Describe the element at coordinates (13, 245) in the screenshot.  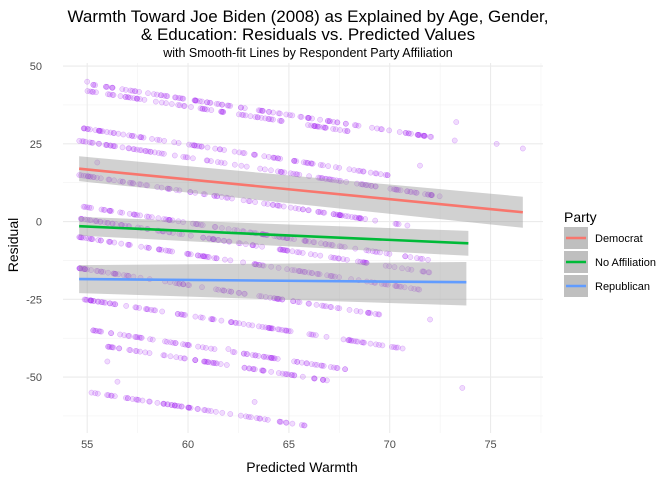
I see `y-axis-title: Residual` at that location.